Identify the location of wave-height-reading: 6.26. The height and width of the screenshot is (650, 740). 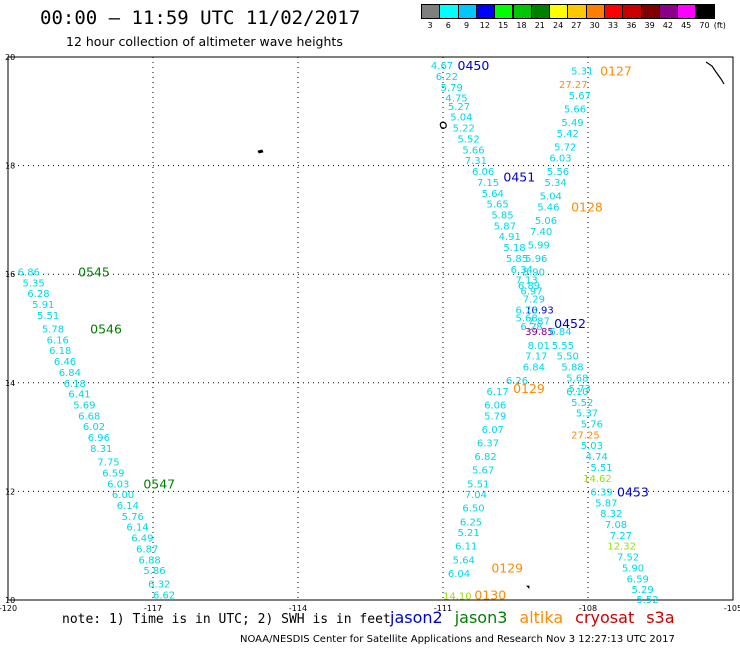
(517, 381).